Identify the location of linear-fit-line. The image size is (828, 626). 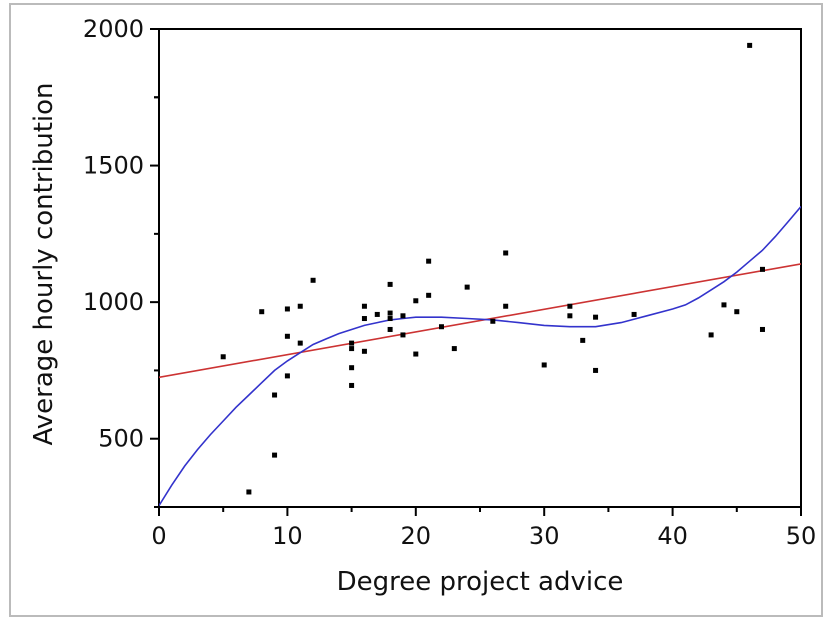
(480, 321).